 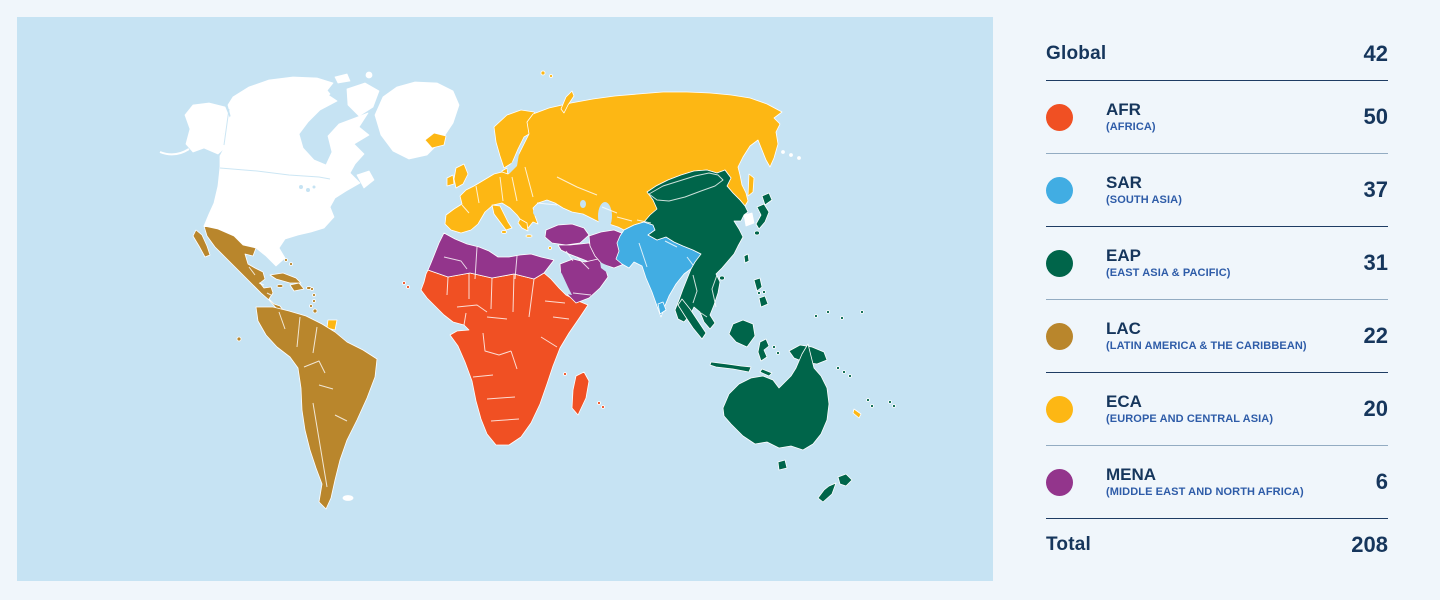 I want to click on afr-name: (AFRICA), so click(x=1131, y=126).